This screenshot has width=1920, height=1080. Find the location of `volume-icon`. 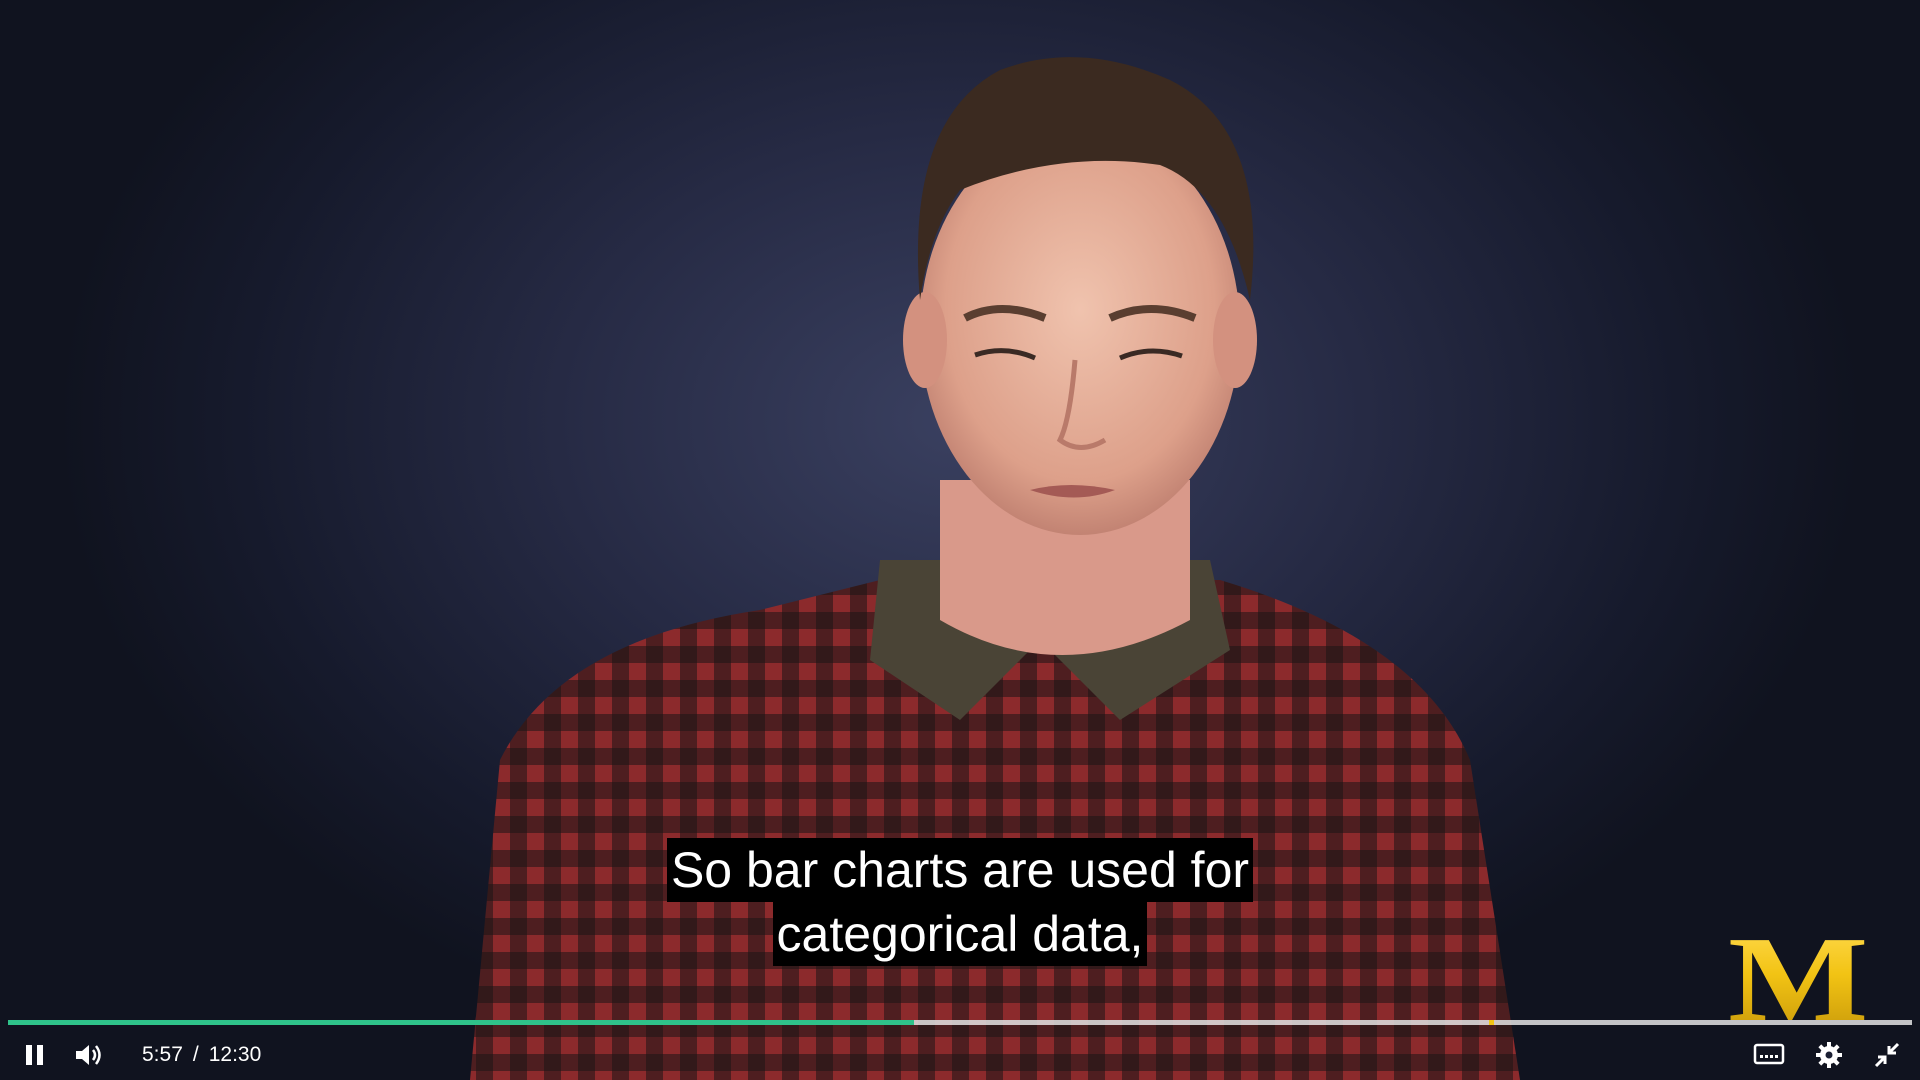

volume-icon is located at coordinates (88, 1055).